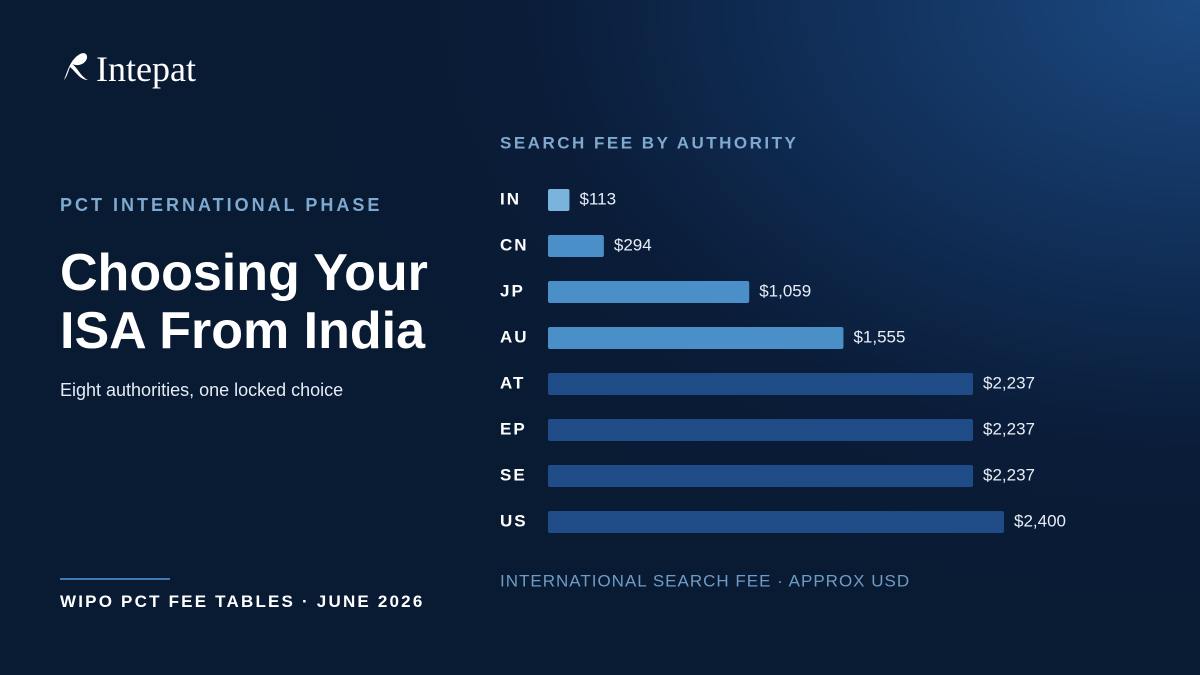  Describe the element at coordinates (221, 205) in the screenshot. I see `kicker: PCT INTERNATIONAL PHASE` at that location.